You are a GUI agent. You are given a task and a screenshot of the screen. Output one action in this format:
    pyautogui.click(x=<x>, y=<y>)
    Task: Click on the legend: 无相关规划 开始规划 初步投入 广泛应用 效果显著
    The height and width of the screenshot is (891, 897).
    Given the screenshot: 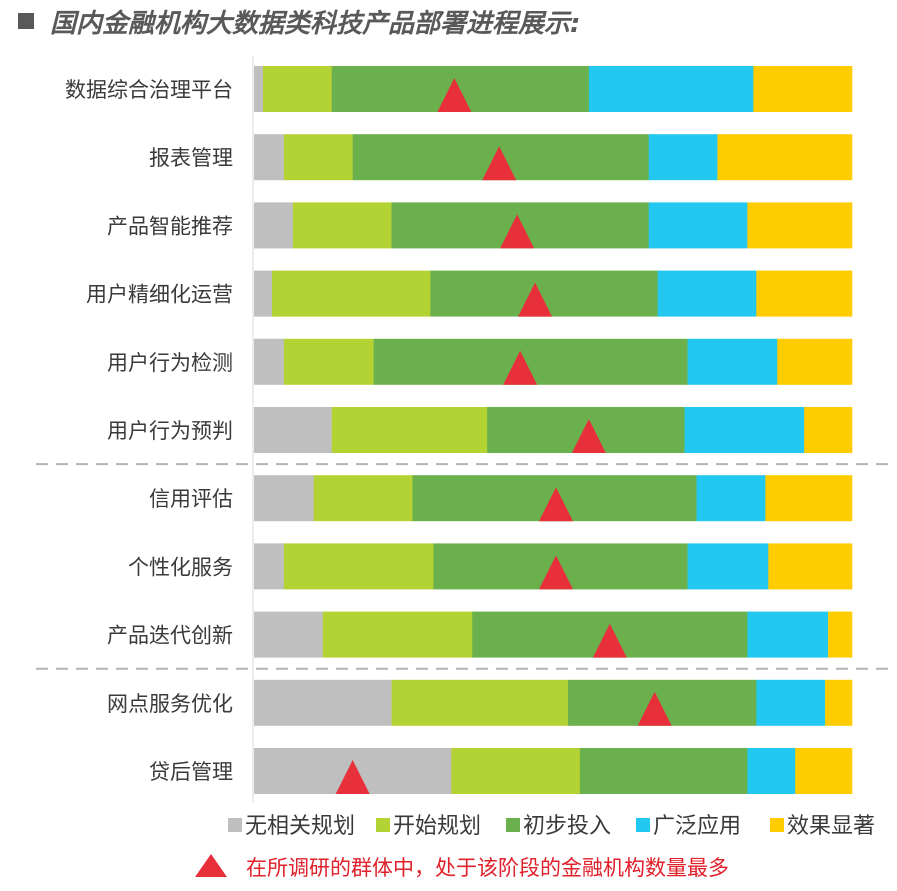 What is the action you would take?
    pyautogui.click(x=551, y=826)
    